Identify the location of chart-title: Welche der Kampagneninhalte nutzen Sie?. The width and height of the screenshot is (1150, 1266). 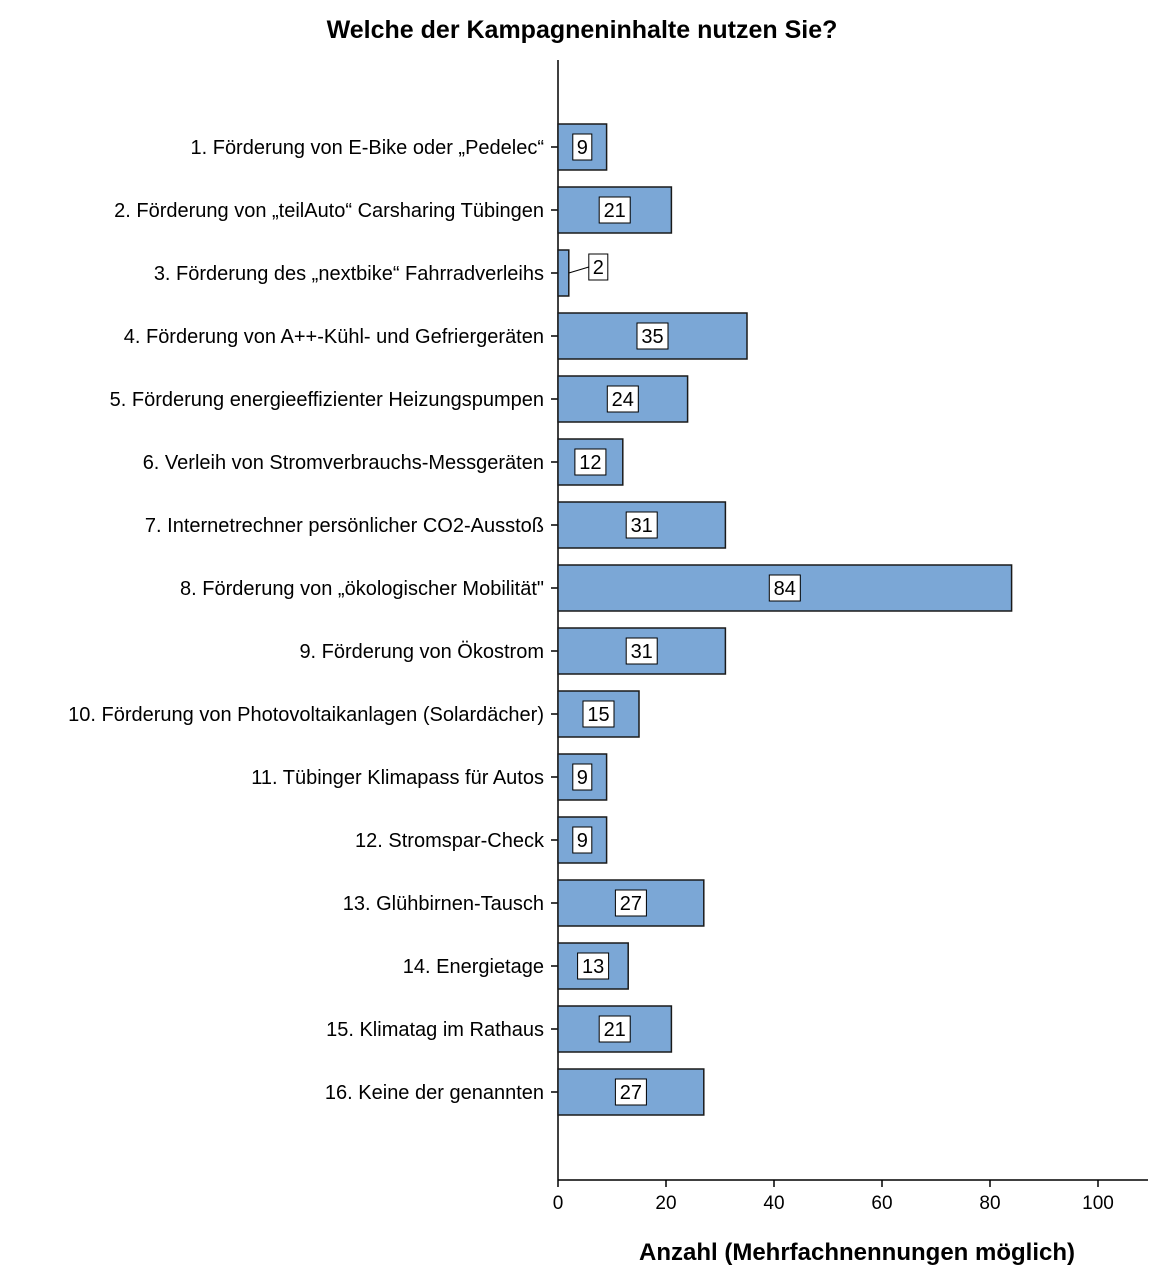
(582, 30).